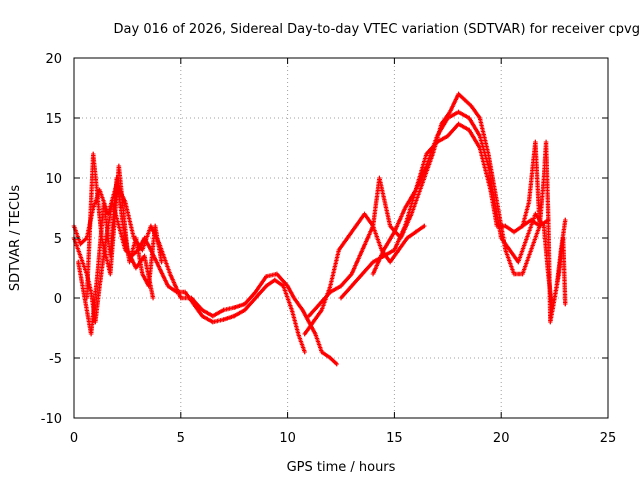  What do you see at coordinates (501, 438) in the screenshot?
I see `x-tick-label: 20` at bounding box center [501, 438].